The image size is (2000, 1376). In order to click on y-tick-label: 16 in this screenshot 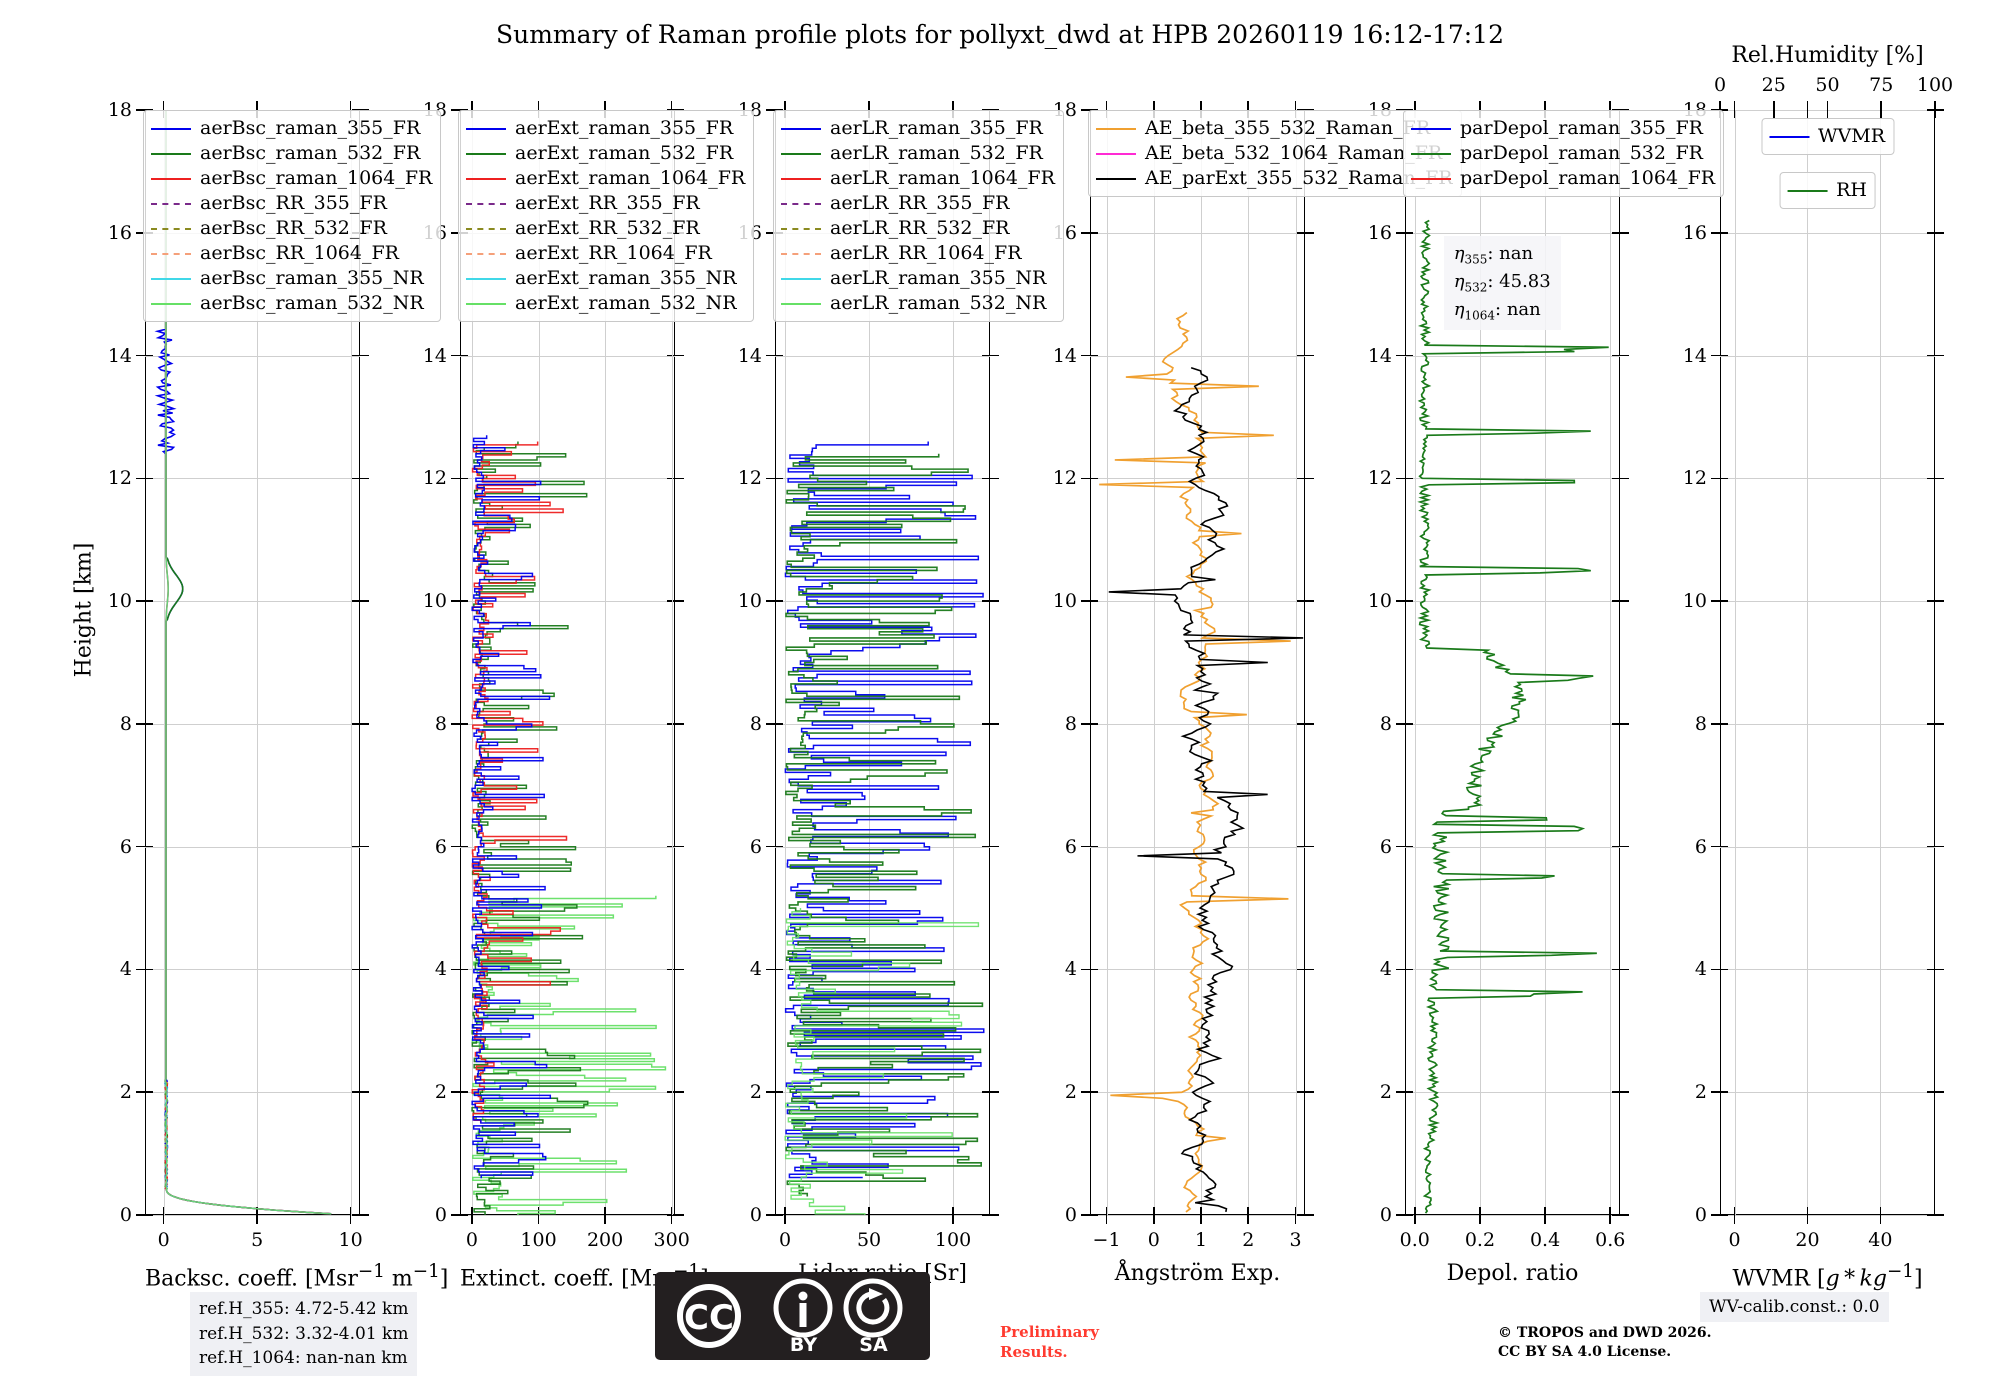, I will do `click(1379, 232)`.